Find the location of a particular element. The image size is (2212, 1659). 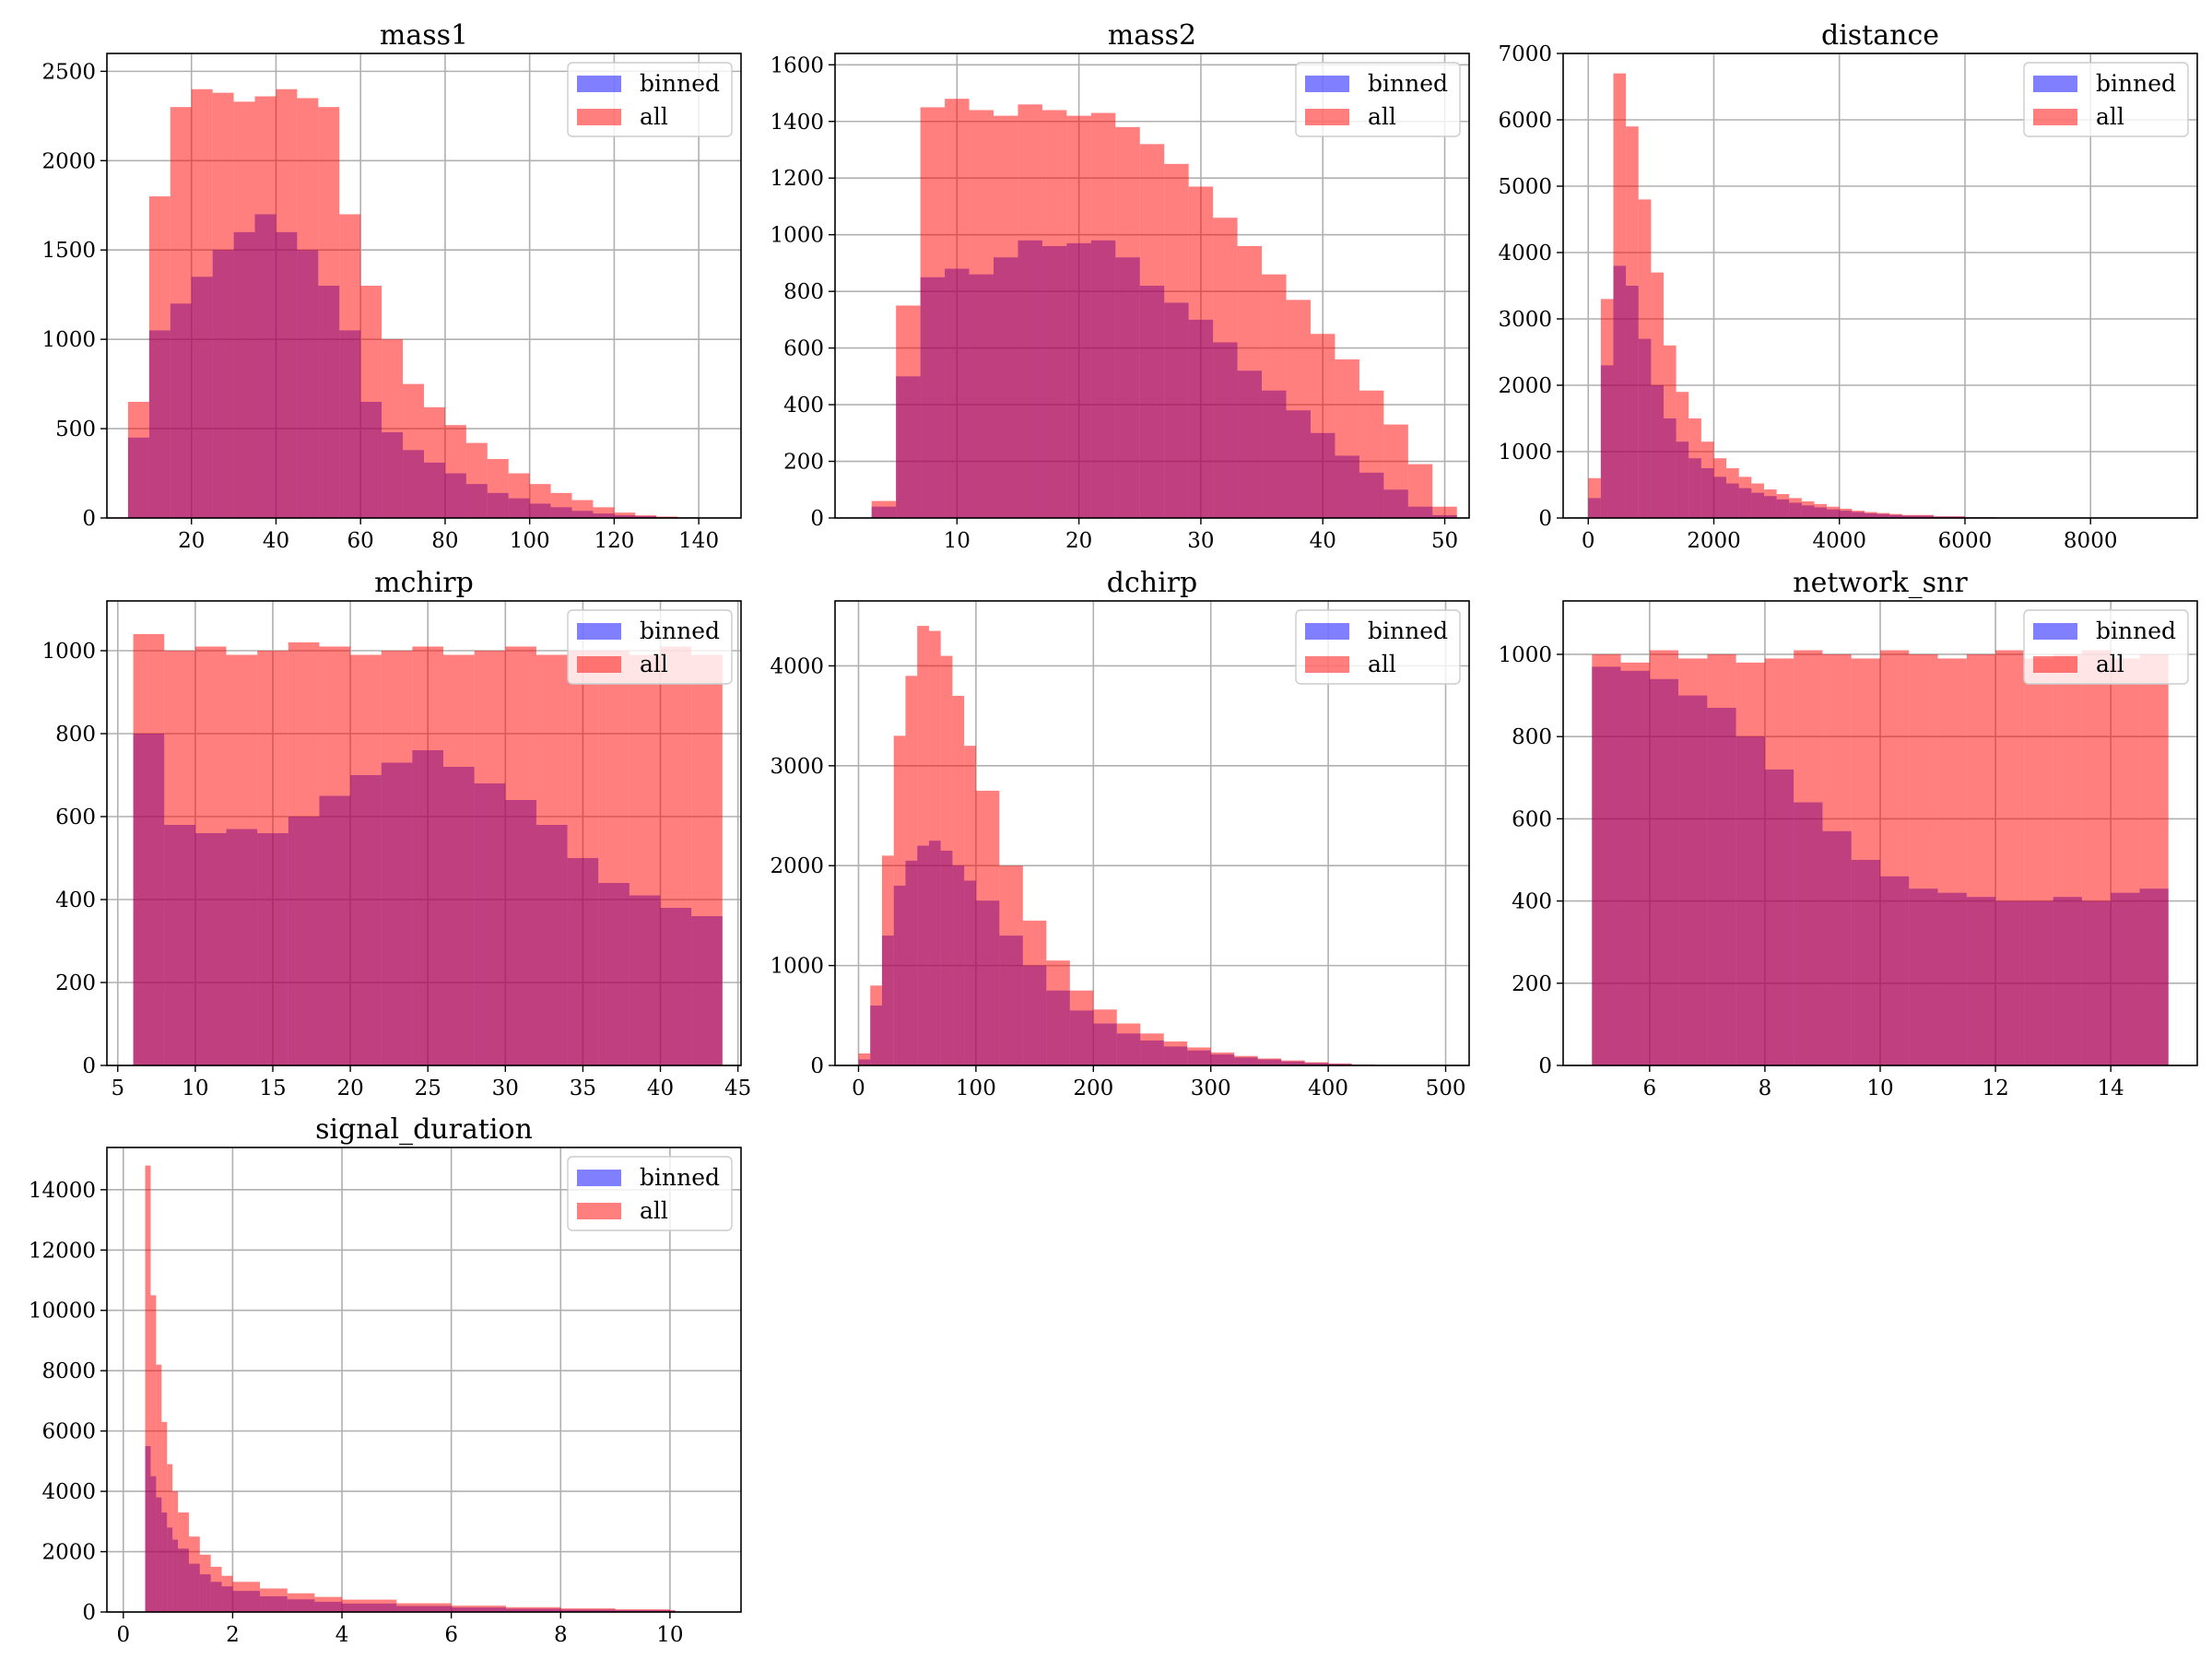

x-tick-label: 25 is located at coordinates (428, 1088).